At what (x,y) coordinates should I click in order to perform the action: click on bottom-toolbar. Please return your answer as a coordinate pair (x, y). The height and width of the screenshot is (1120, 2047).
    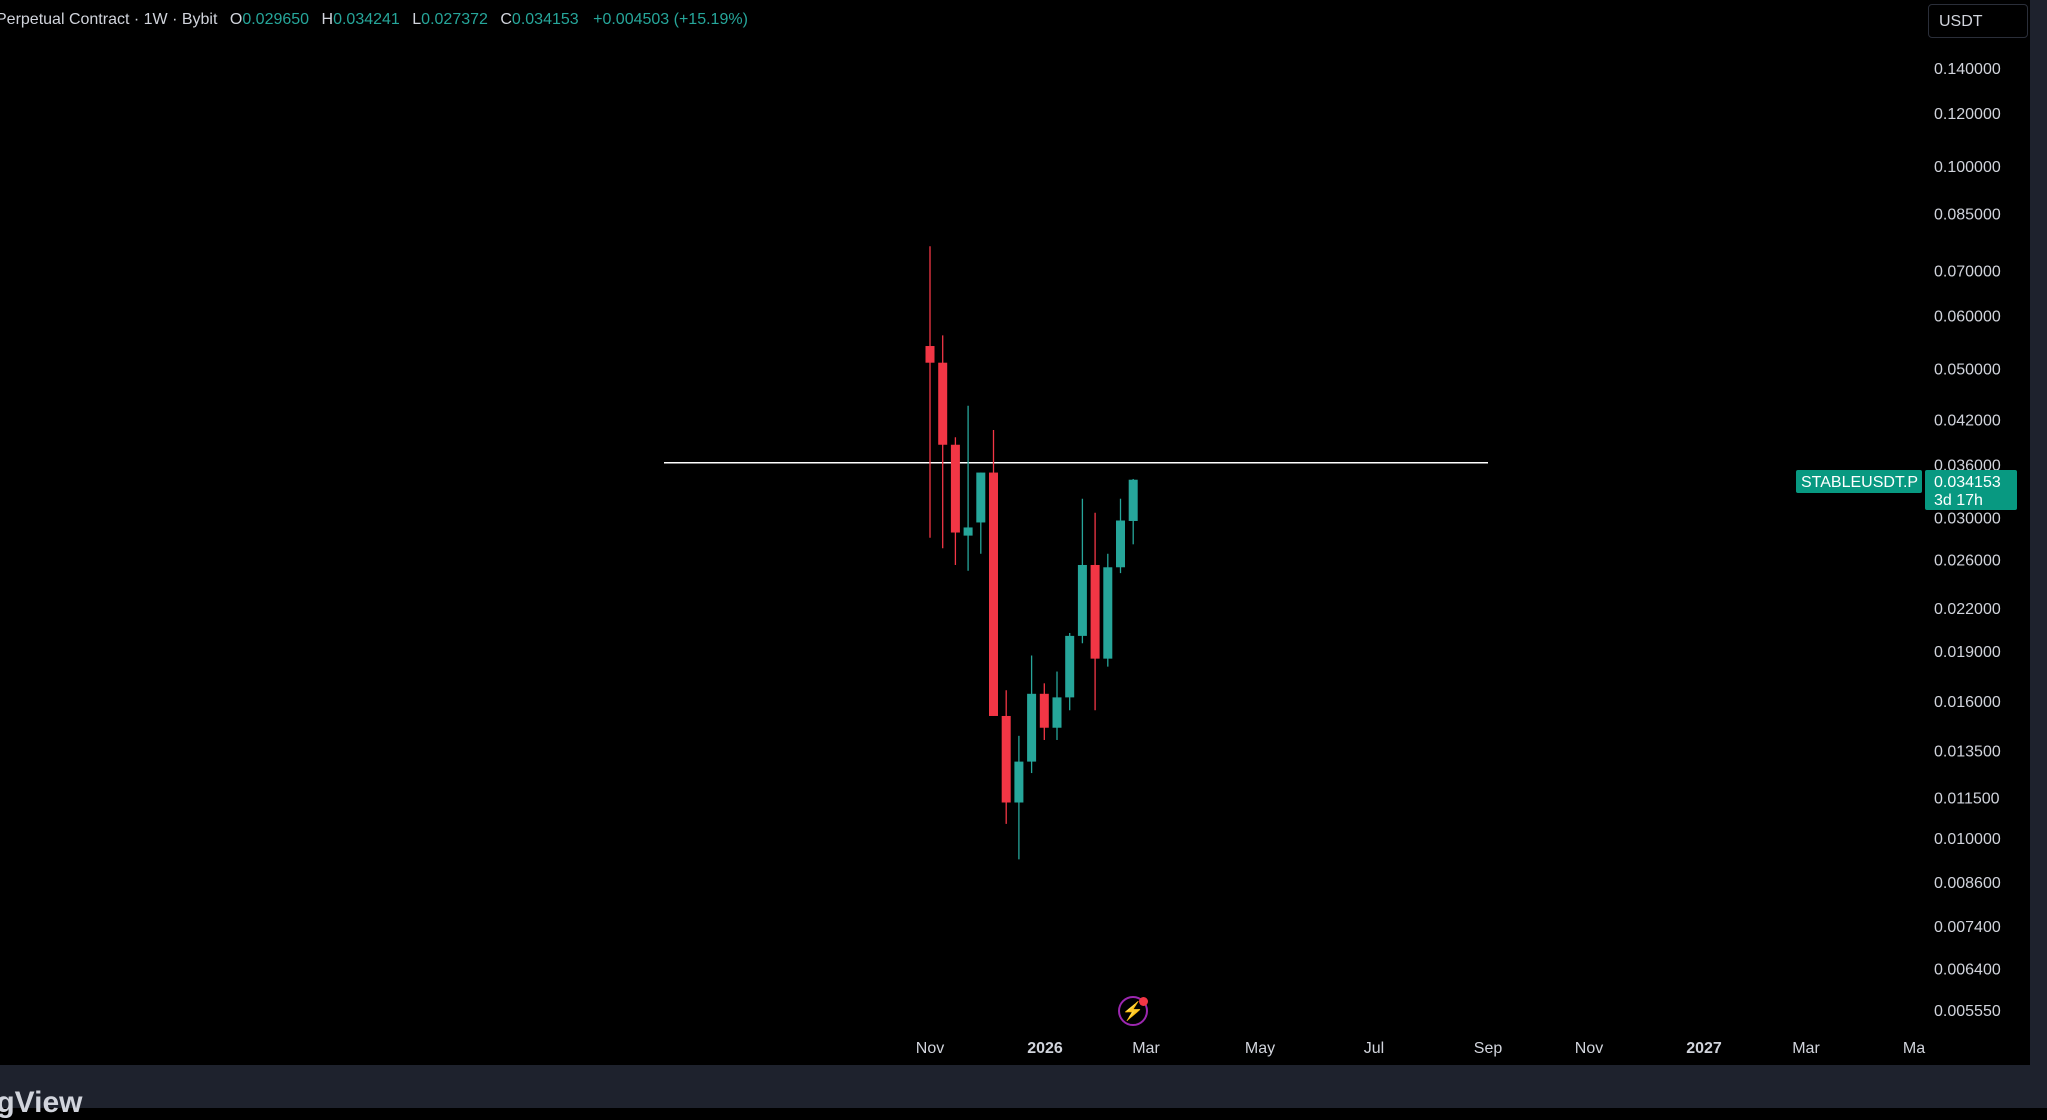
    Looking at the image, I should click on (1023, 1086).